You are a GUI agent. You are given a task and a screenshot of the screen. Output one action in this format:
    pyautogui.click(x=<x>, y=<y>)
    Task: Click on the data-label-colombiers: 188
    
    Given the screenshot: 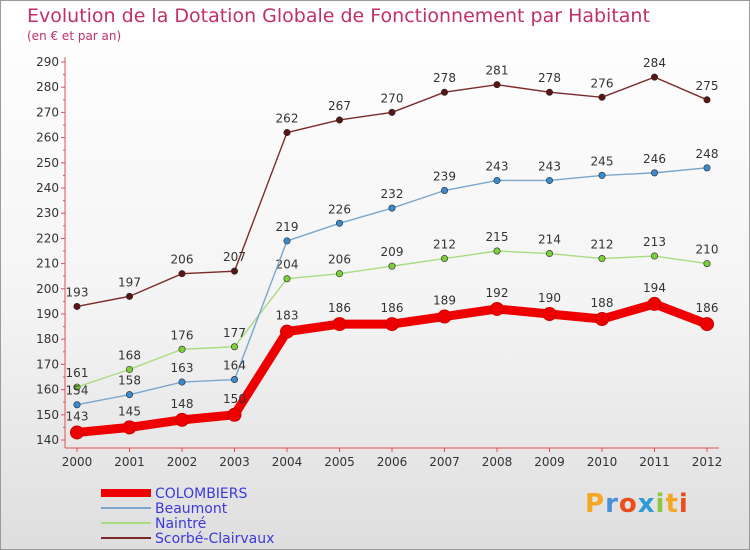 What is the action you would take?
    pyautogui.click(x=602, y=303)
    